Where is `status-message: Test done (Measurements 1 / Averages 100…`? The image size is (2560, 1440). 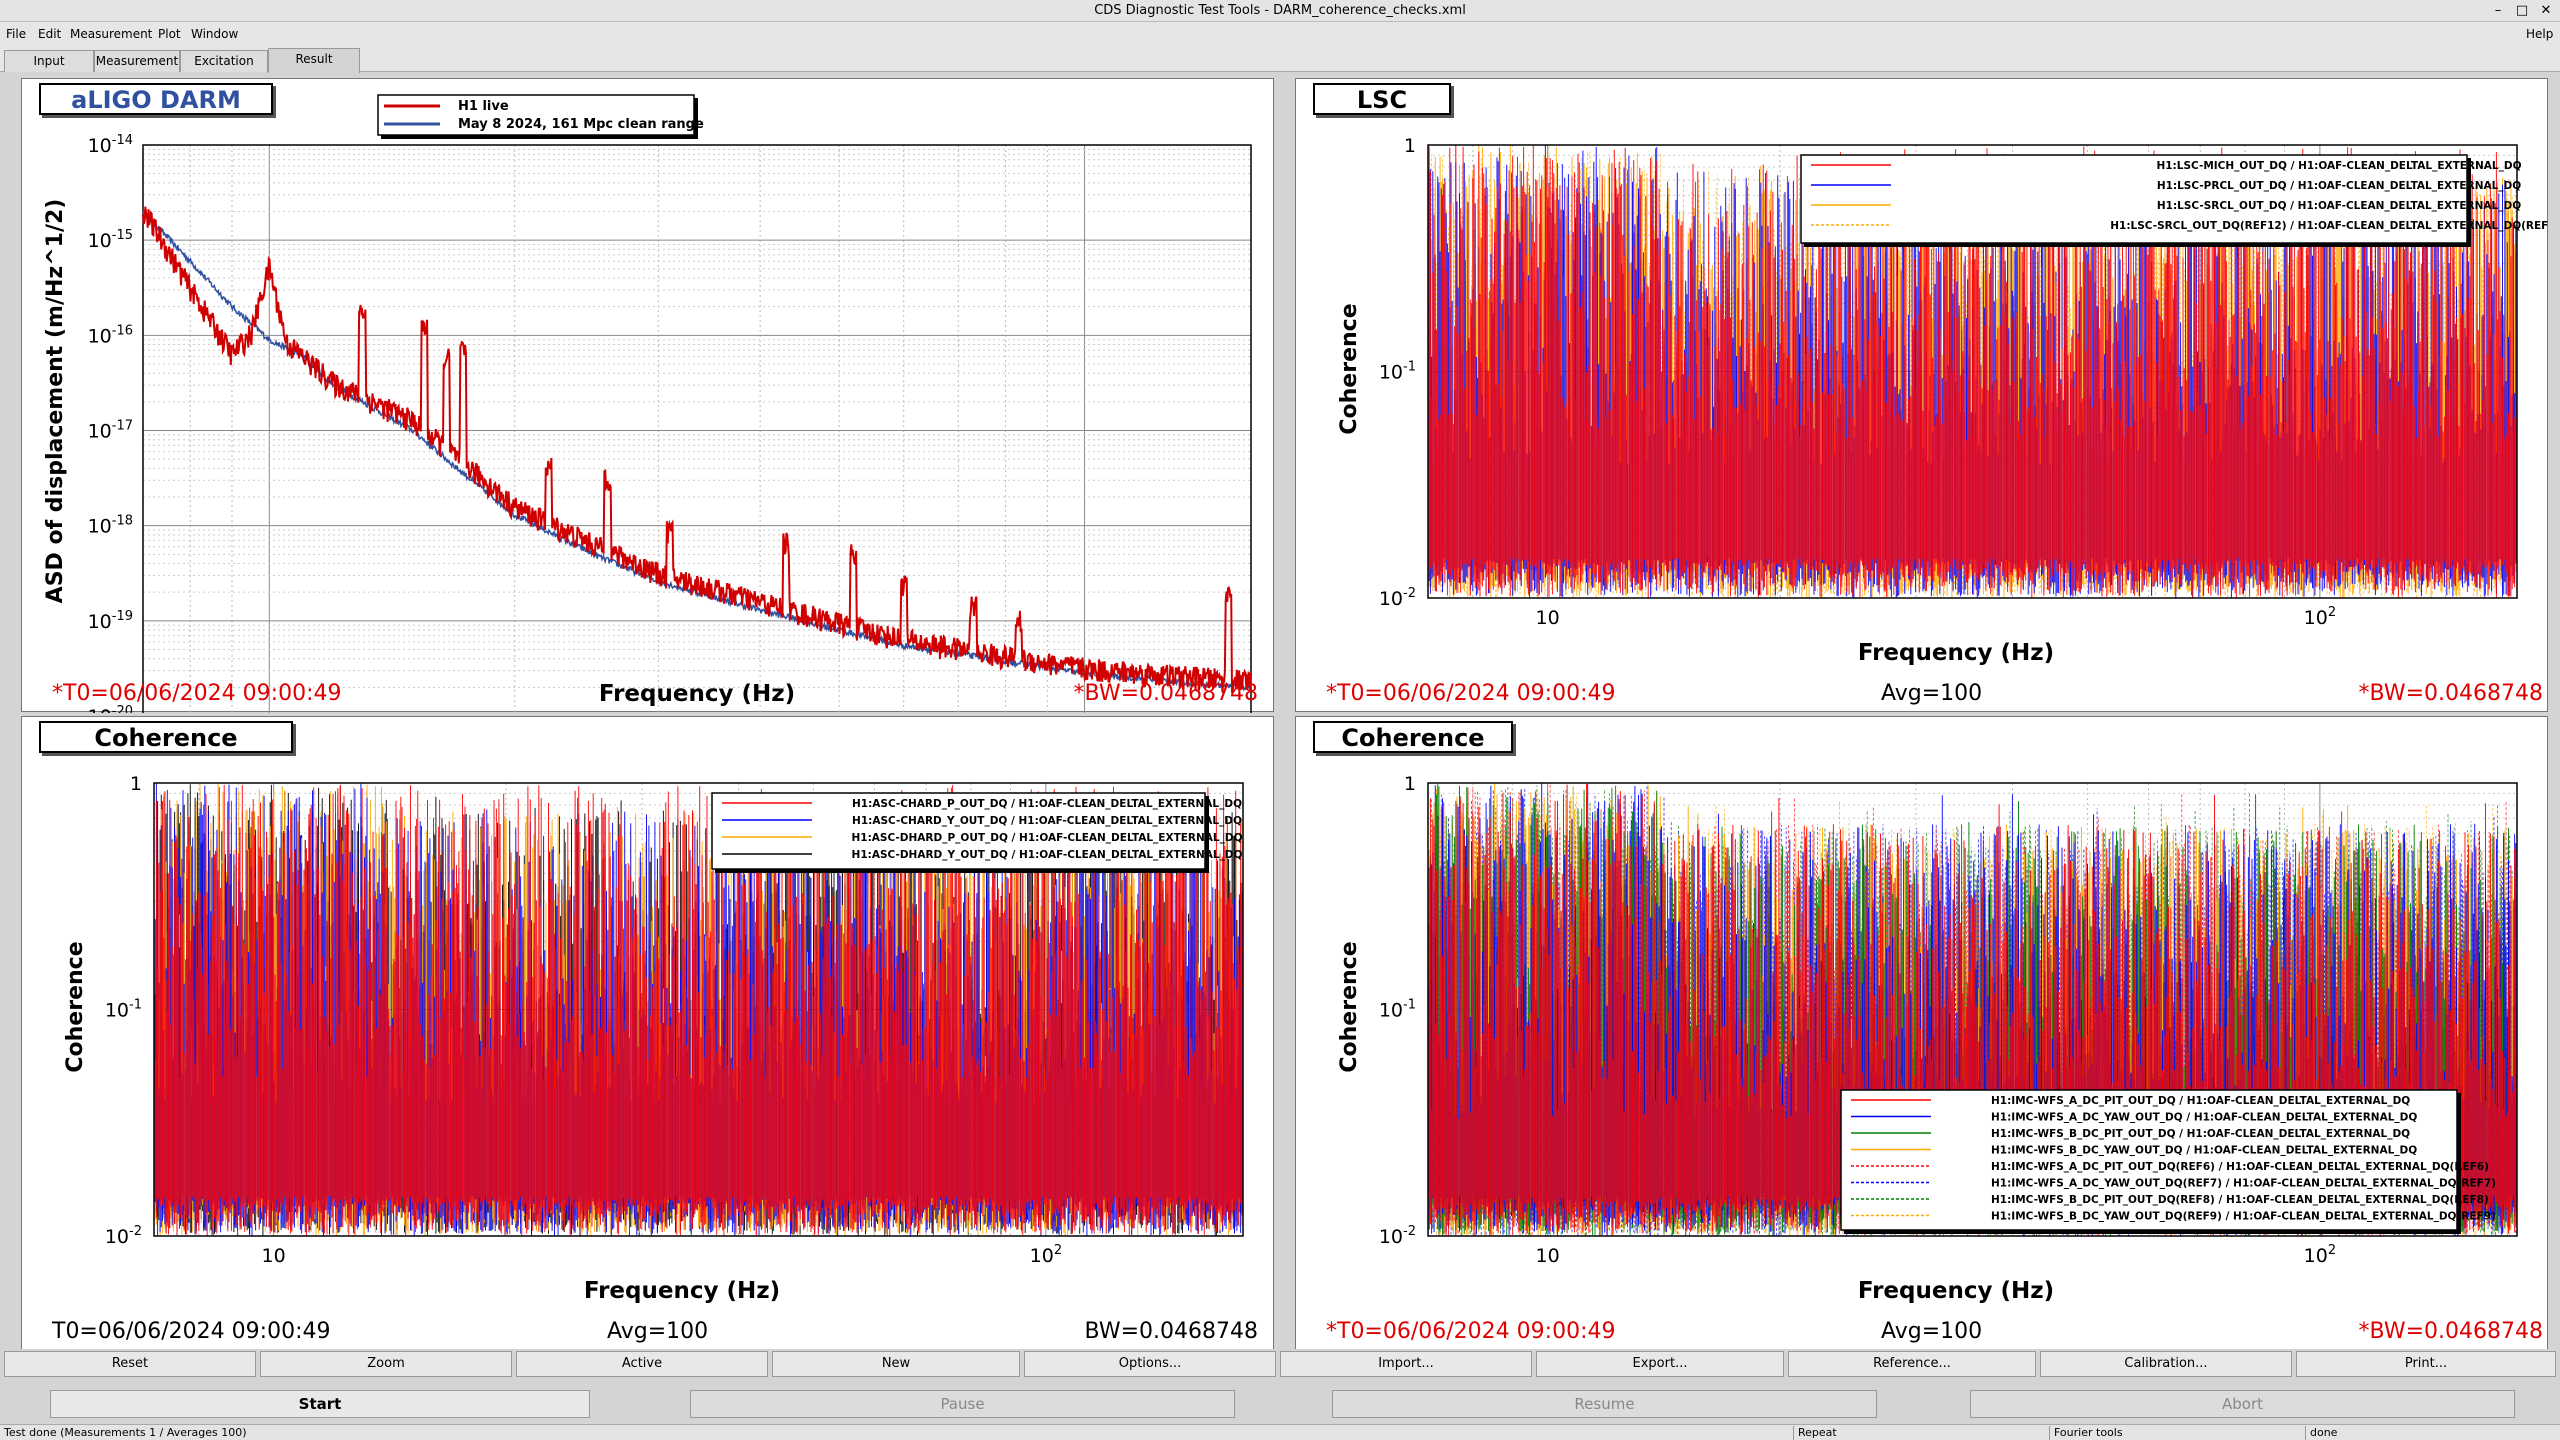
status-message: Test done (Measurements 1 / Averages 100… is located at coordinates (125, 1432).